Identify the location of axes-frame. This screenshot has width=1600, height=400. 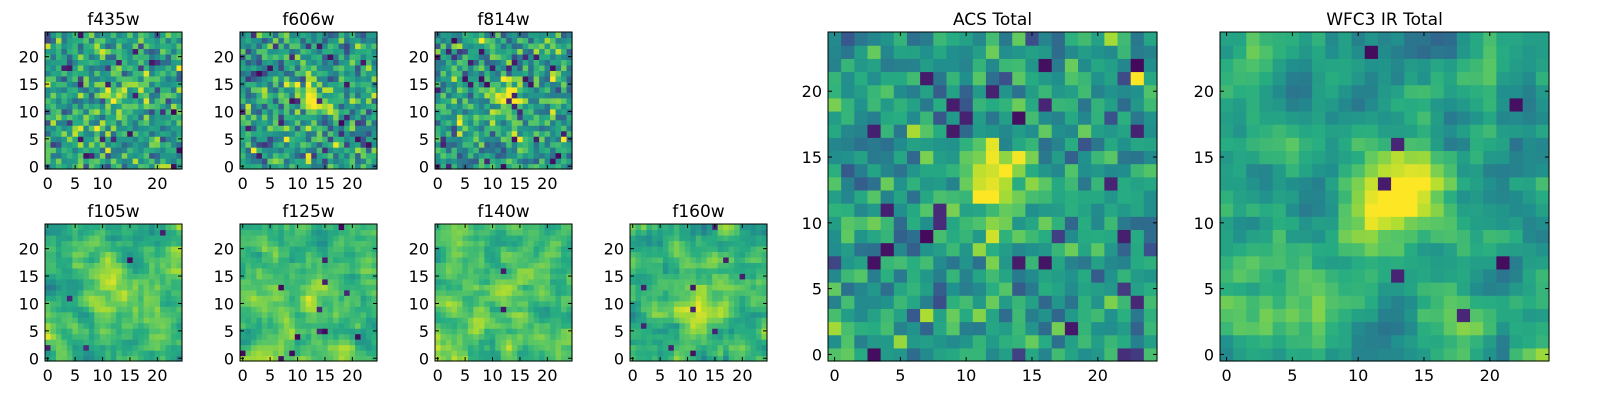
(113, 100).